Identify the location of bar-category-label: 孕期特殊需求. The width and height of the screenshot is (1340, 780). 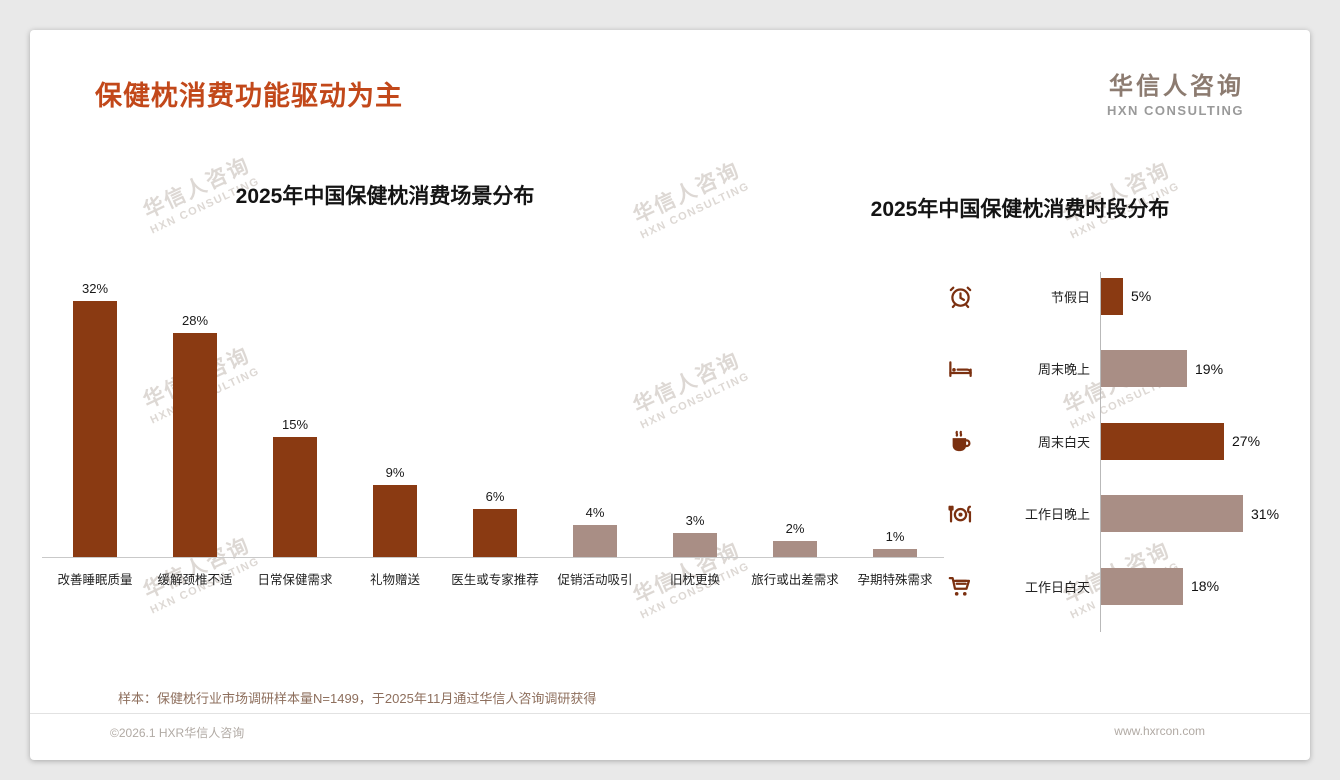
(895, 580).